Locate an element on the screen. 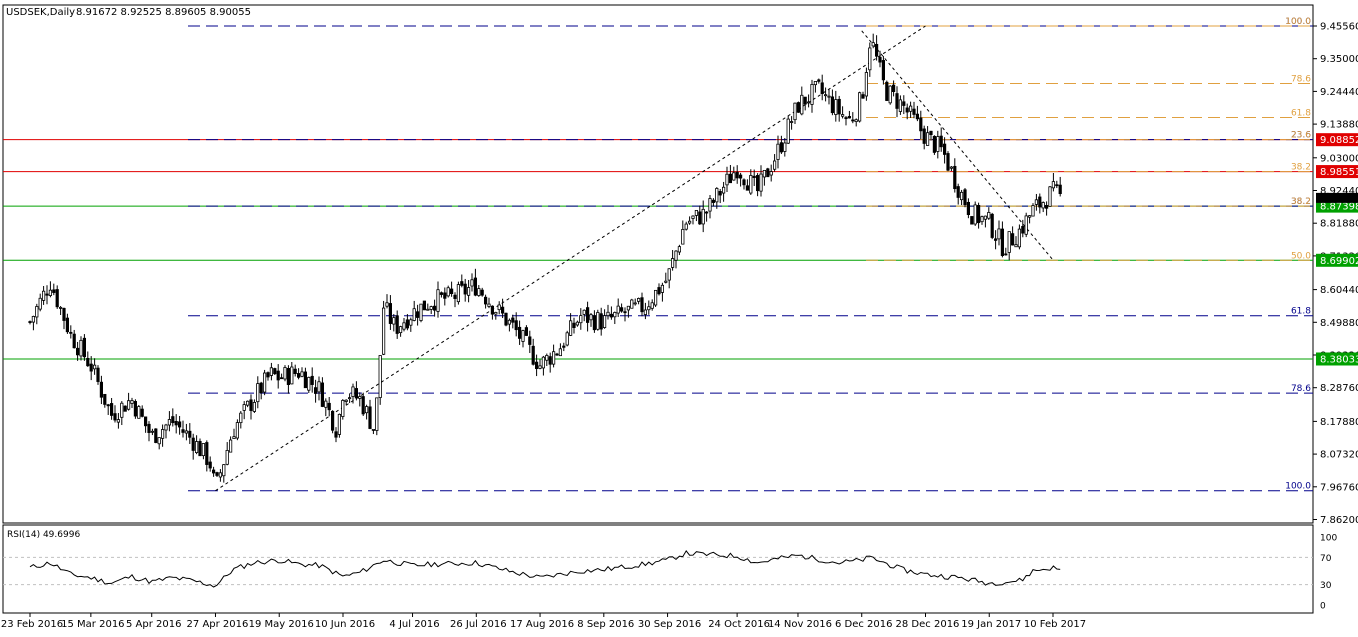 This screenshot has height=637, width=1358. rsi-tick-label: 100 is located at coordinates (1328, 539).